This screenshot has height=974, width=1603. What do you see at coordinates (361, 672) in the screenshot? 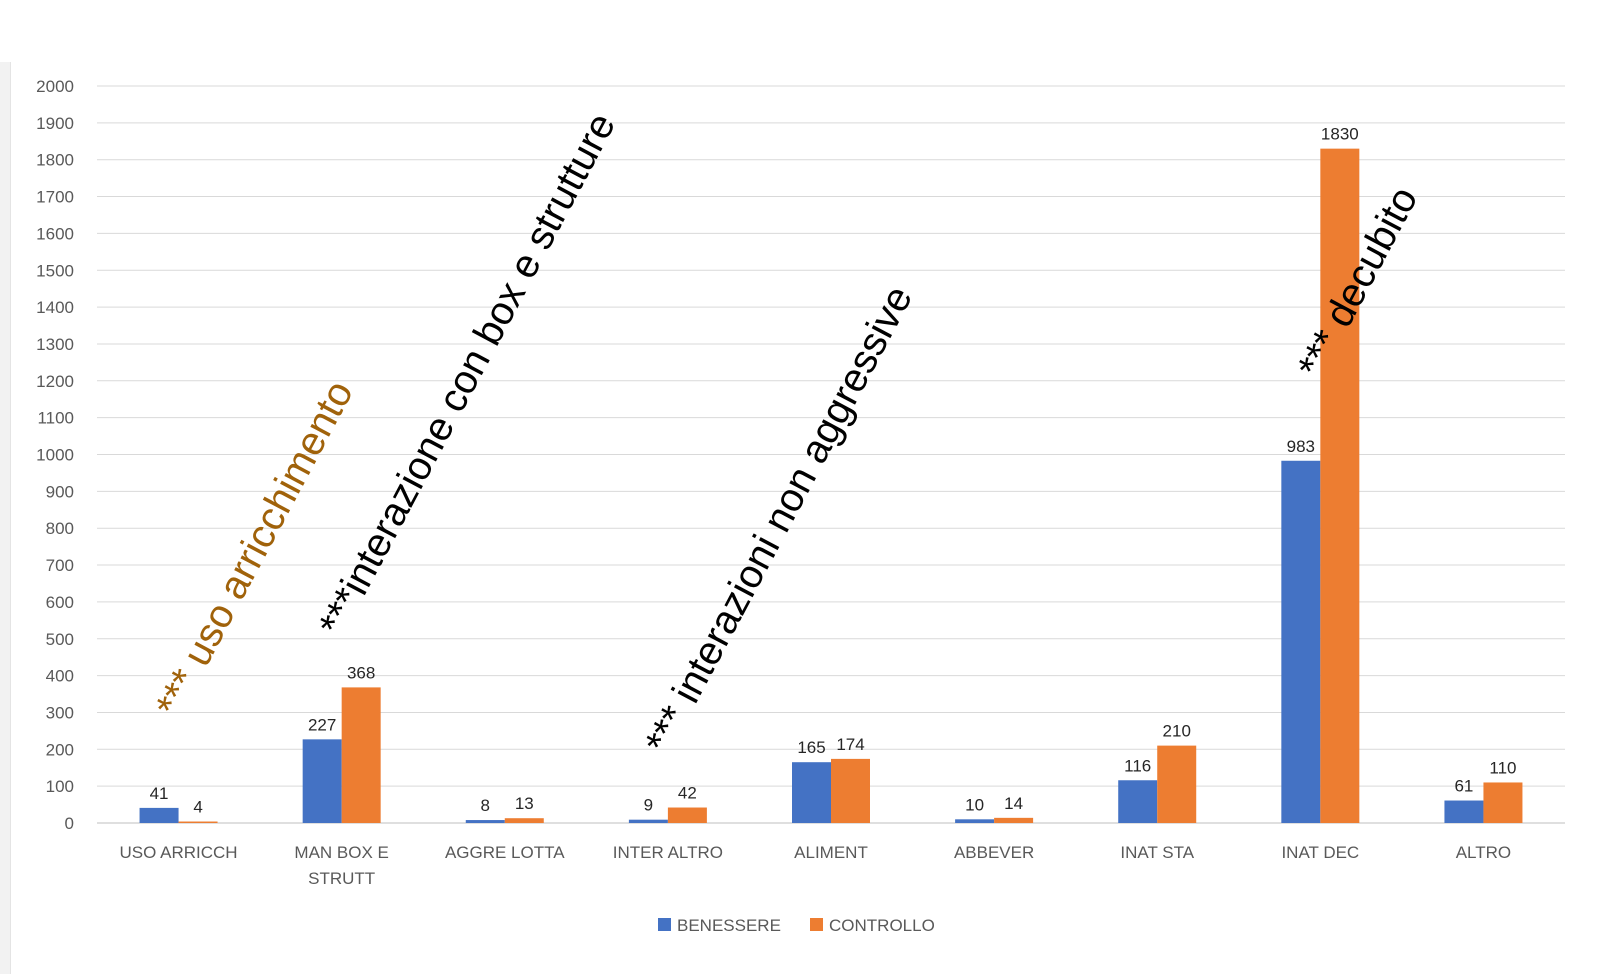
I see `data-label: 368` at bounding box center [361, 672].